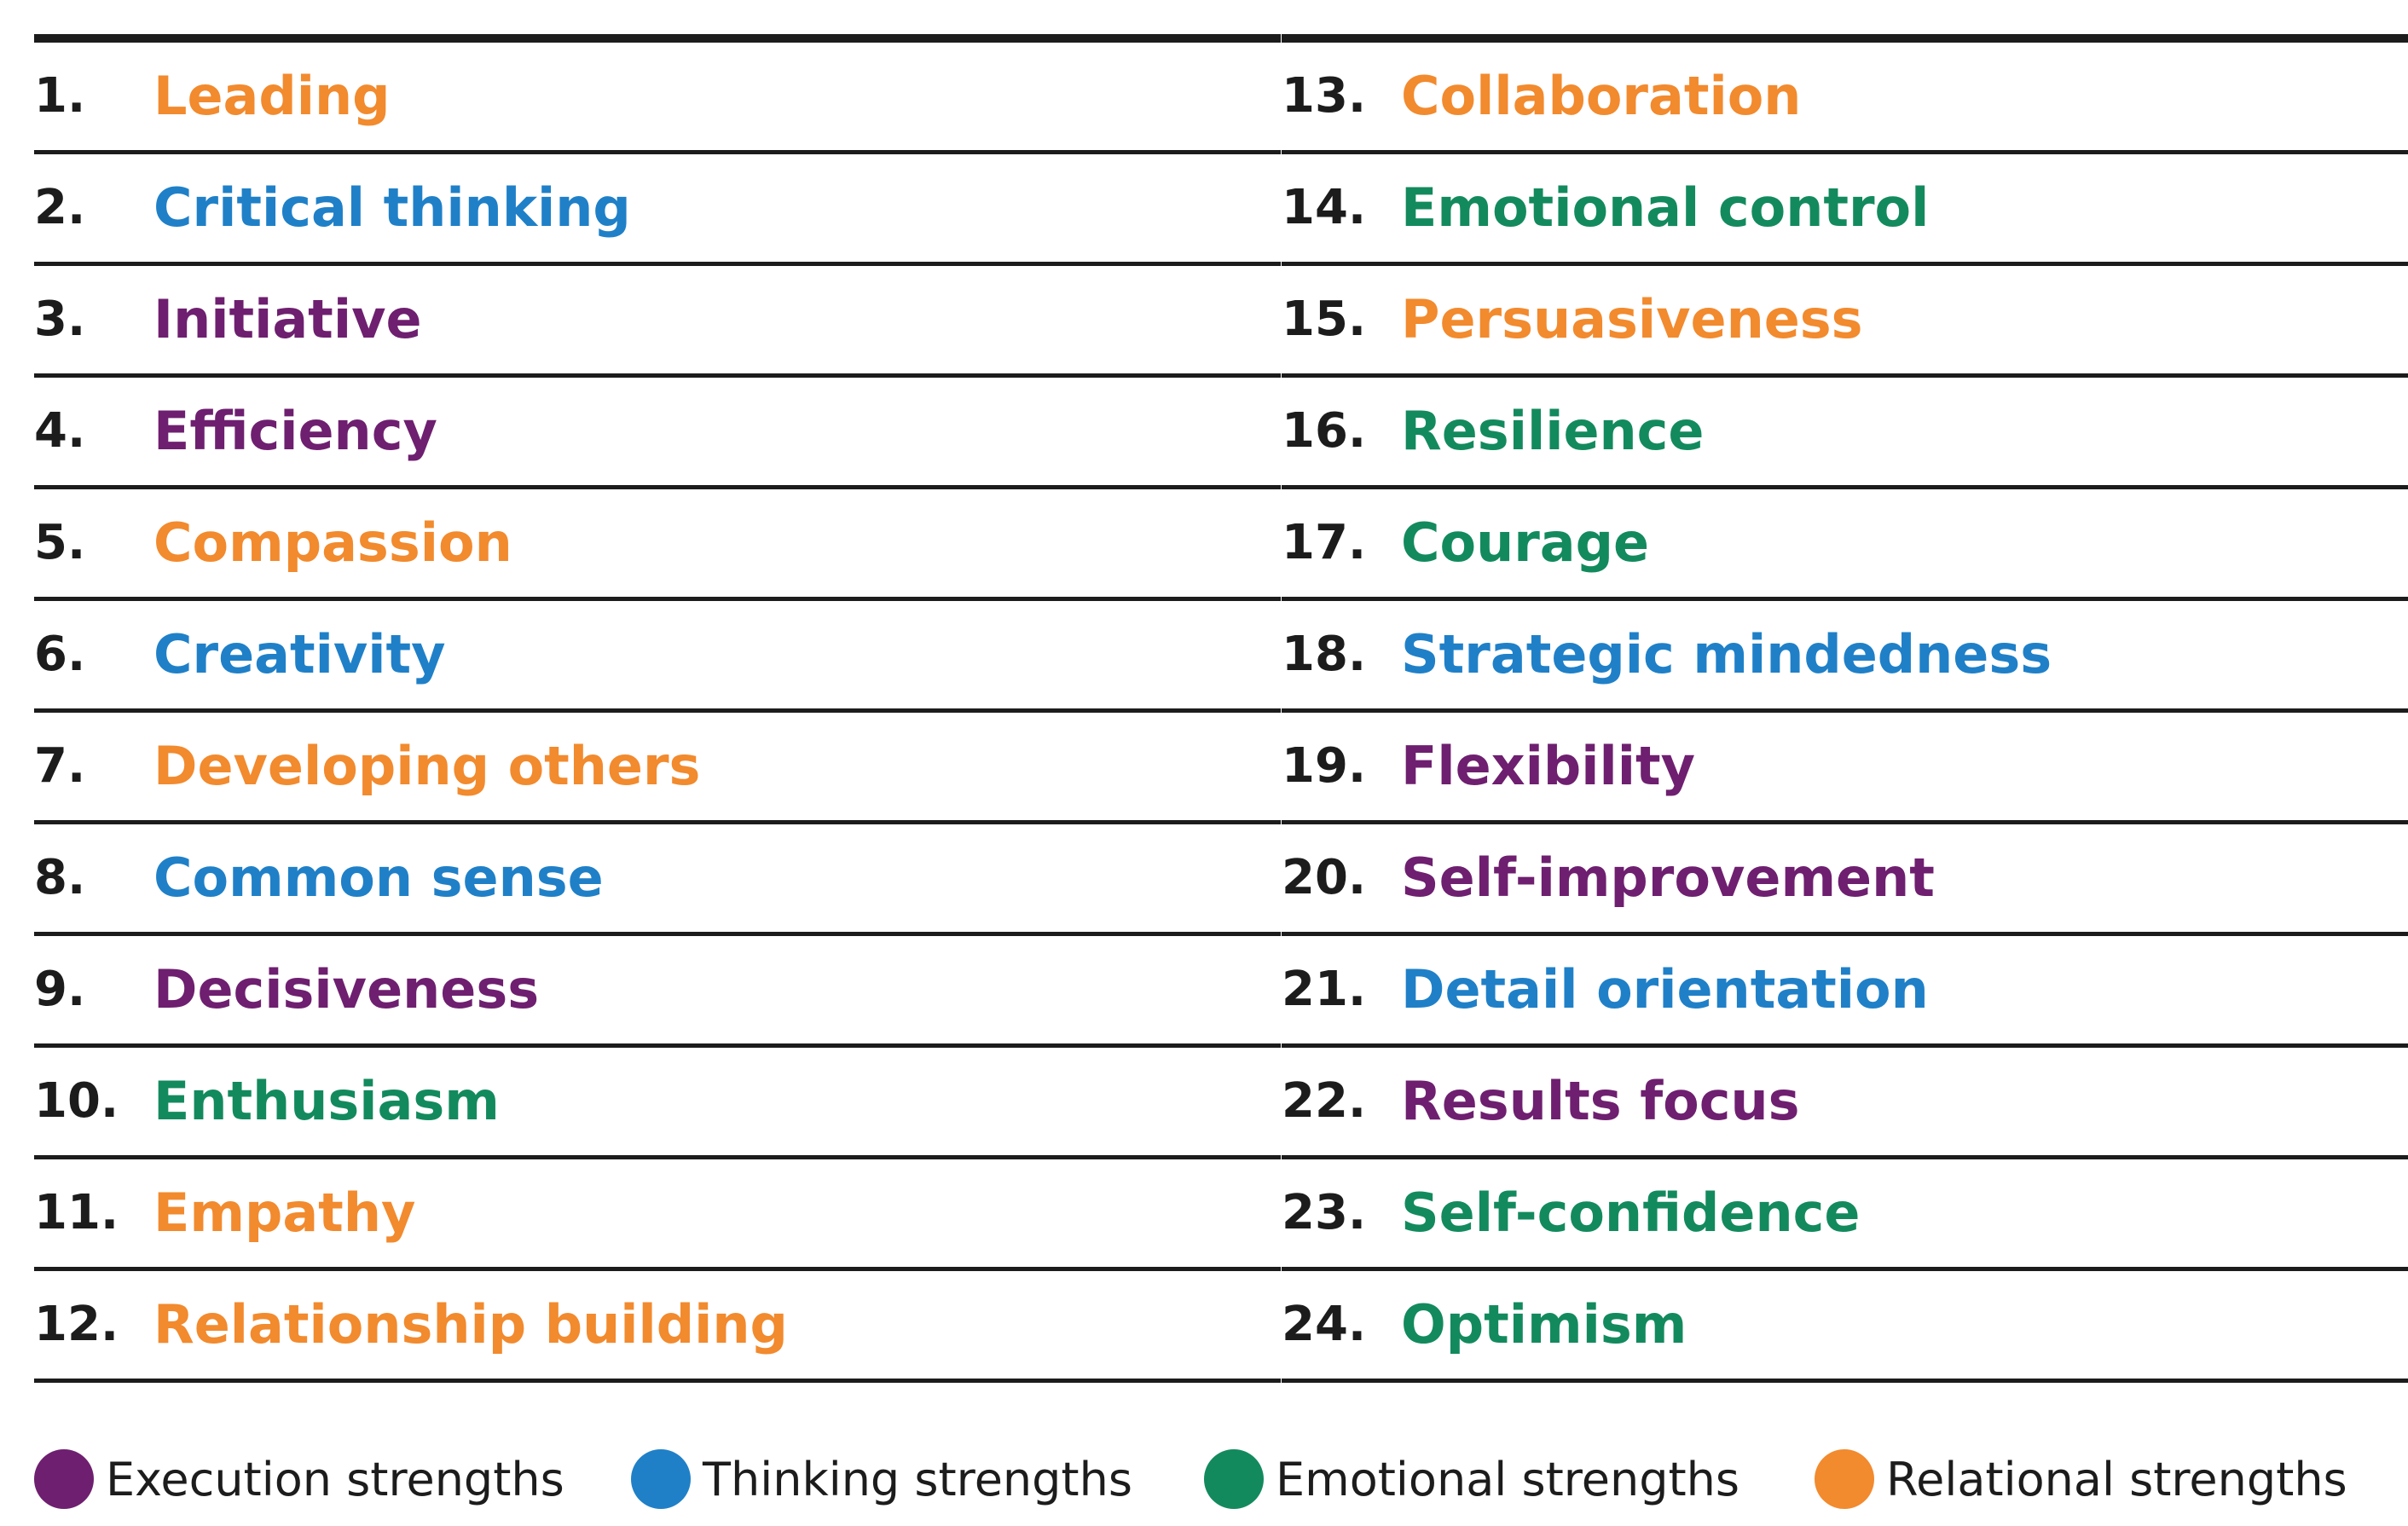 The height and width of the screenshot is (1526, 2408). I want to click on table-row: 16. Resilience, so click(1845, 433).